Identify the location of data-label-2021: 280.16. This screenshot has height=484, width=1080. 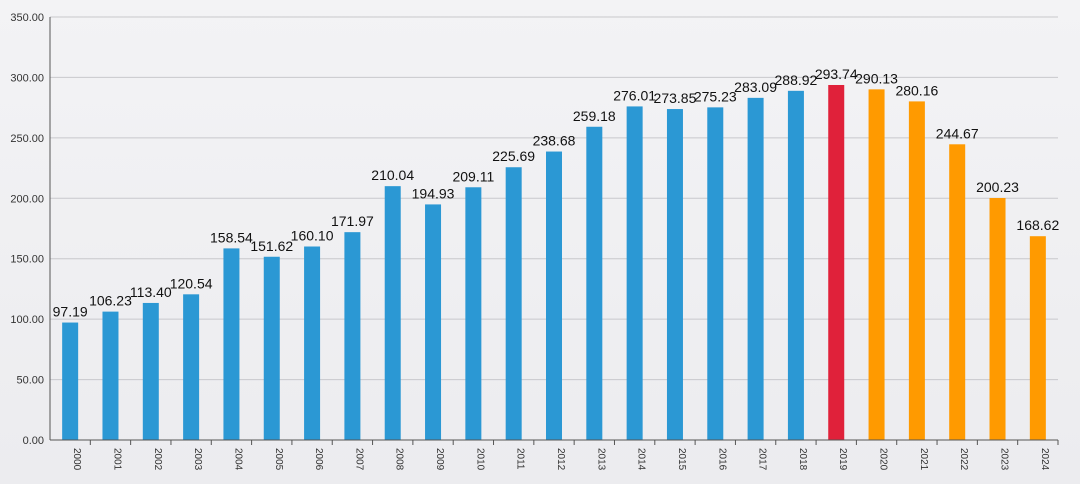
(916, 90).